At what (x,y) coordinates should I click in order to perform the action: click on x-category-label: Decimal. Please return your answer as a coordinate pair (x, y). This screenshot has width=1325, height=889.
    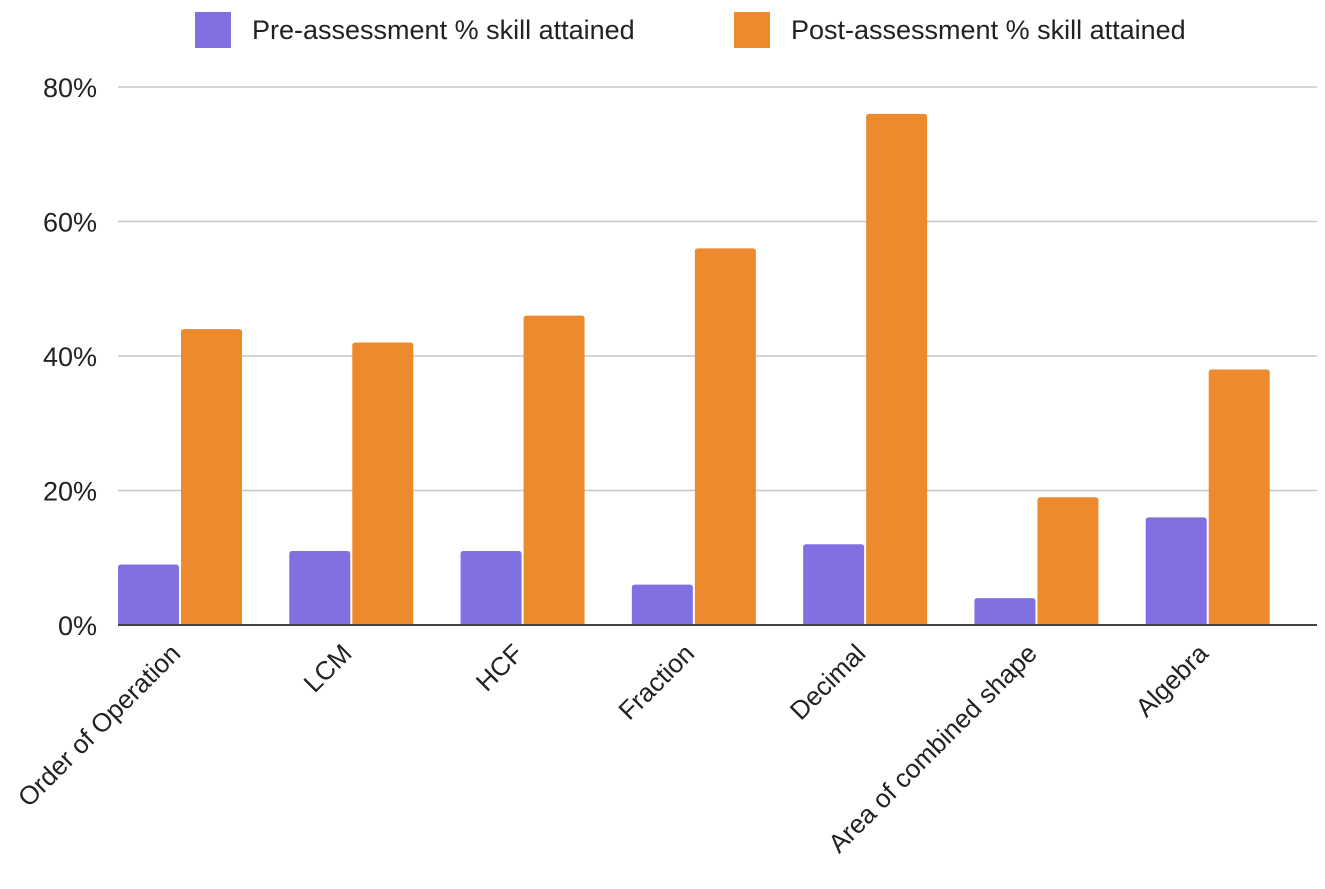
    Looking at the image, I should click on (828, 682).